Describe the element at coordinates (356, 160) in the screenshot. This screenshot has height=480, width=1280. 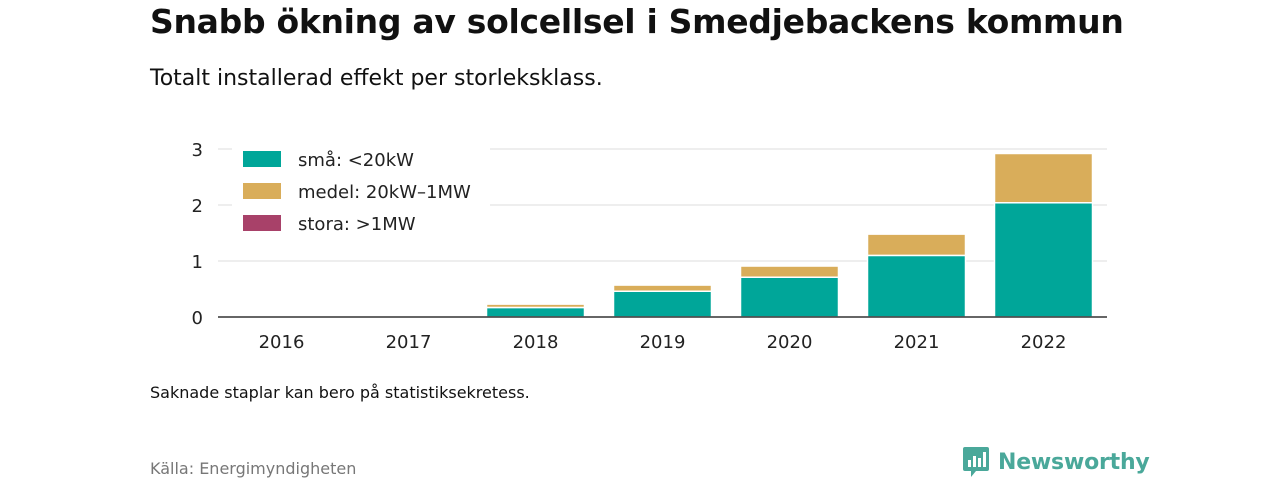
I see `legend-label: små: <20kW` at that location.